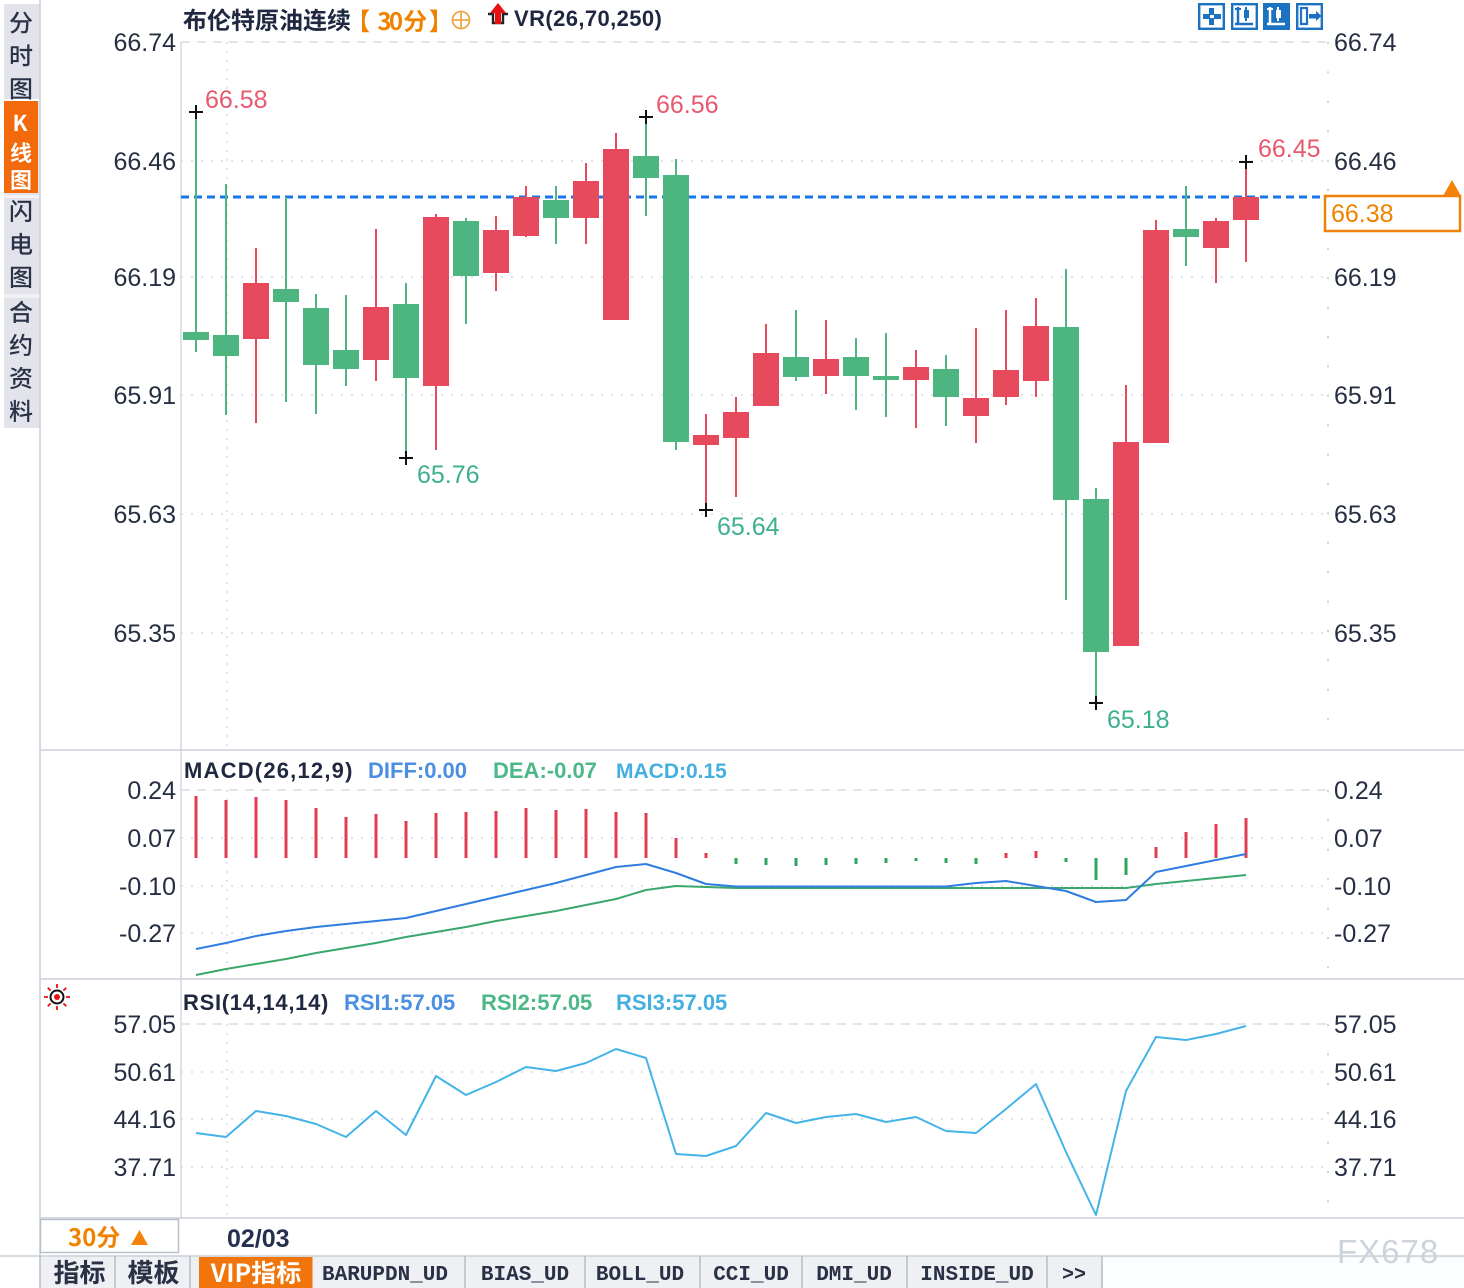 This screenshot has width=1464, height=1288. Describe the element at coordinates (976, 1275) in the screenshot. I see `svg-text: INSIDE_UD` at that location.